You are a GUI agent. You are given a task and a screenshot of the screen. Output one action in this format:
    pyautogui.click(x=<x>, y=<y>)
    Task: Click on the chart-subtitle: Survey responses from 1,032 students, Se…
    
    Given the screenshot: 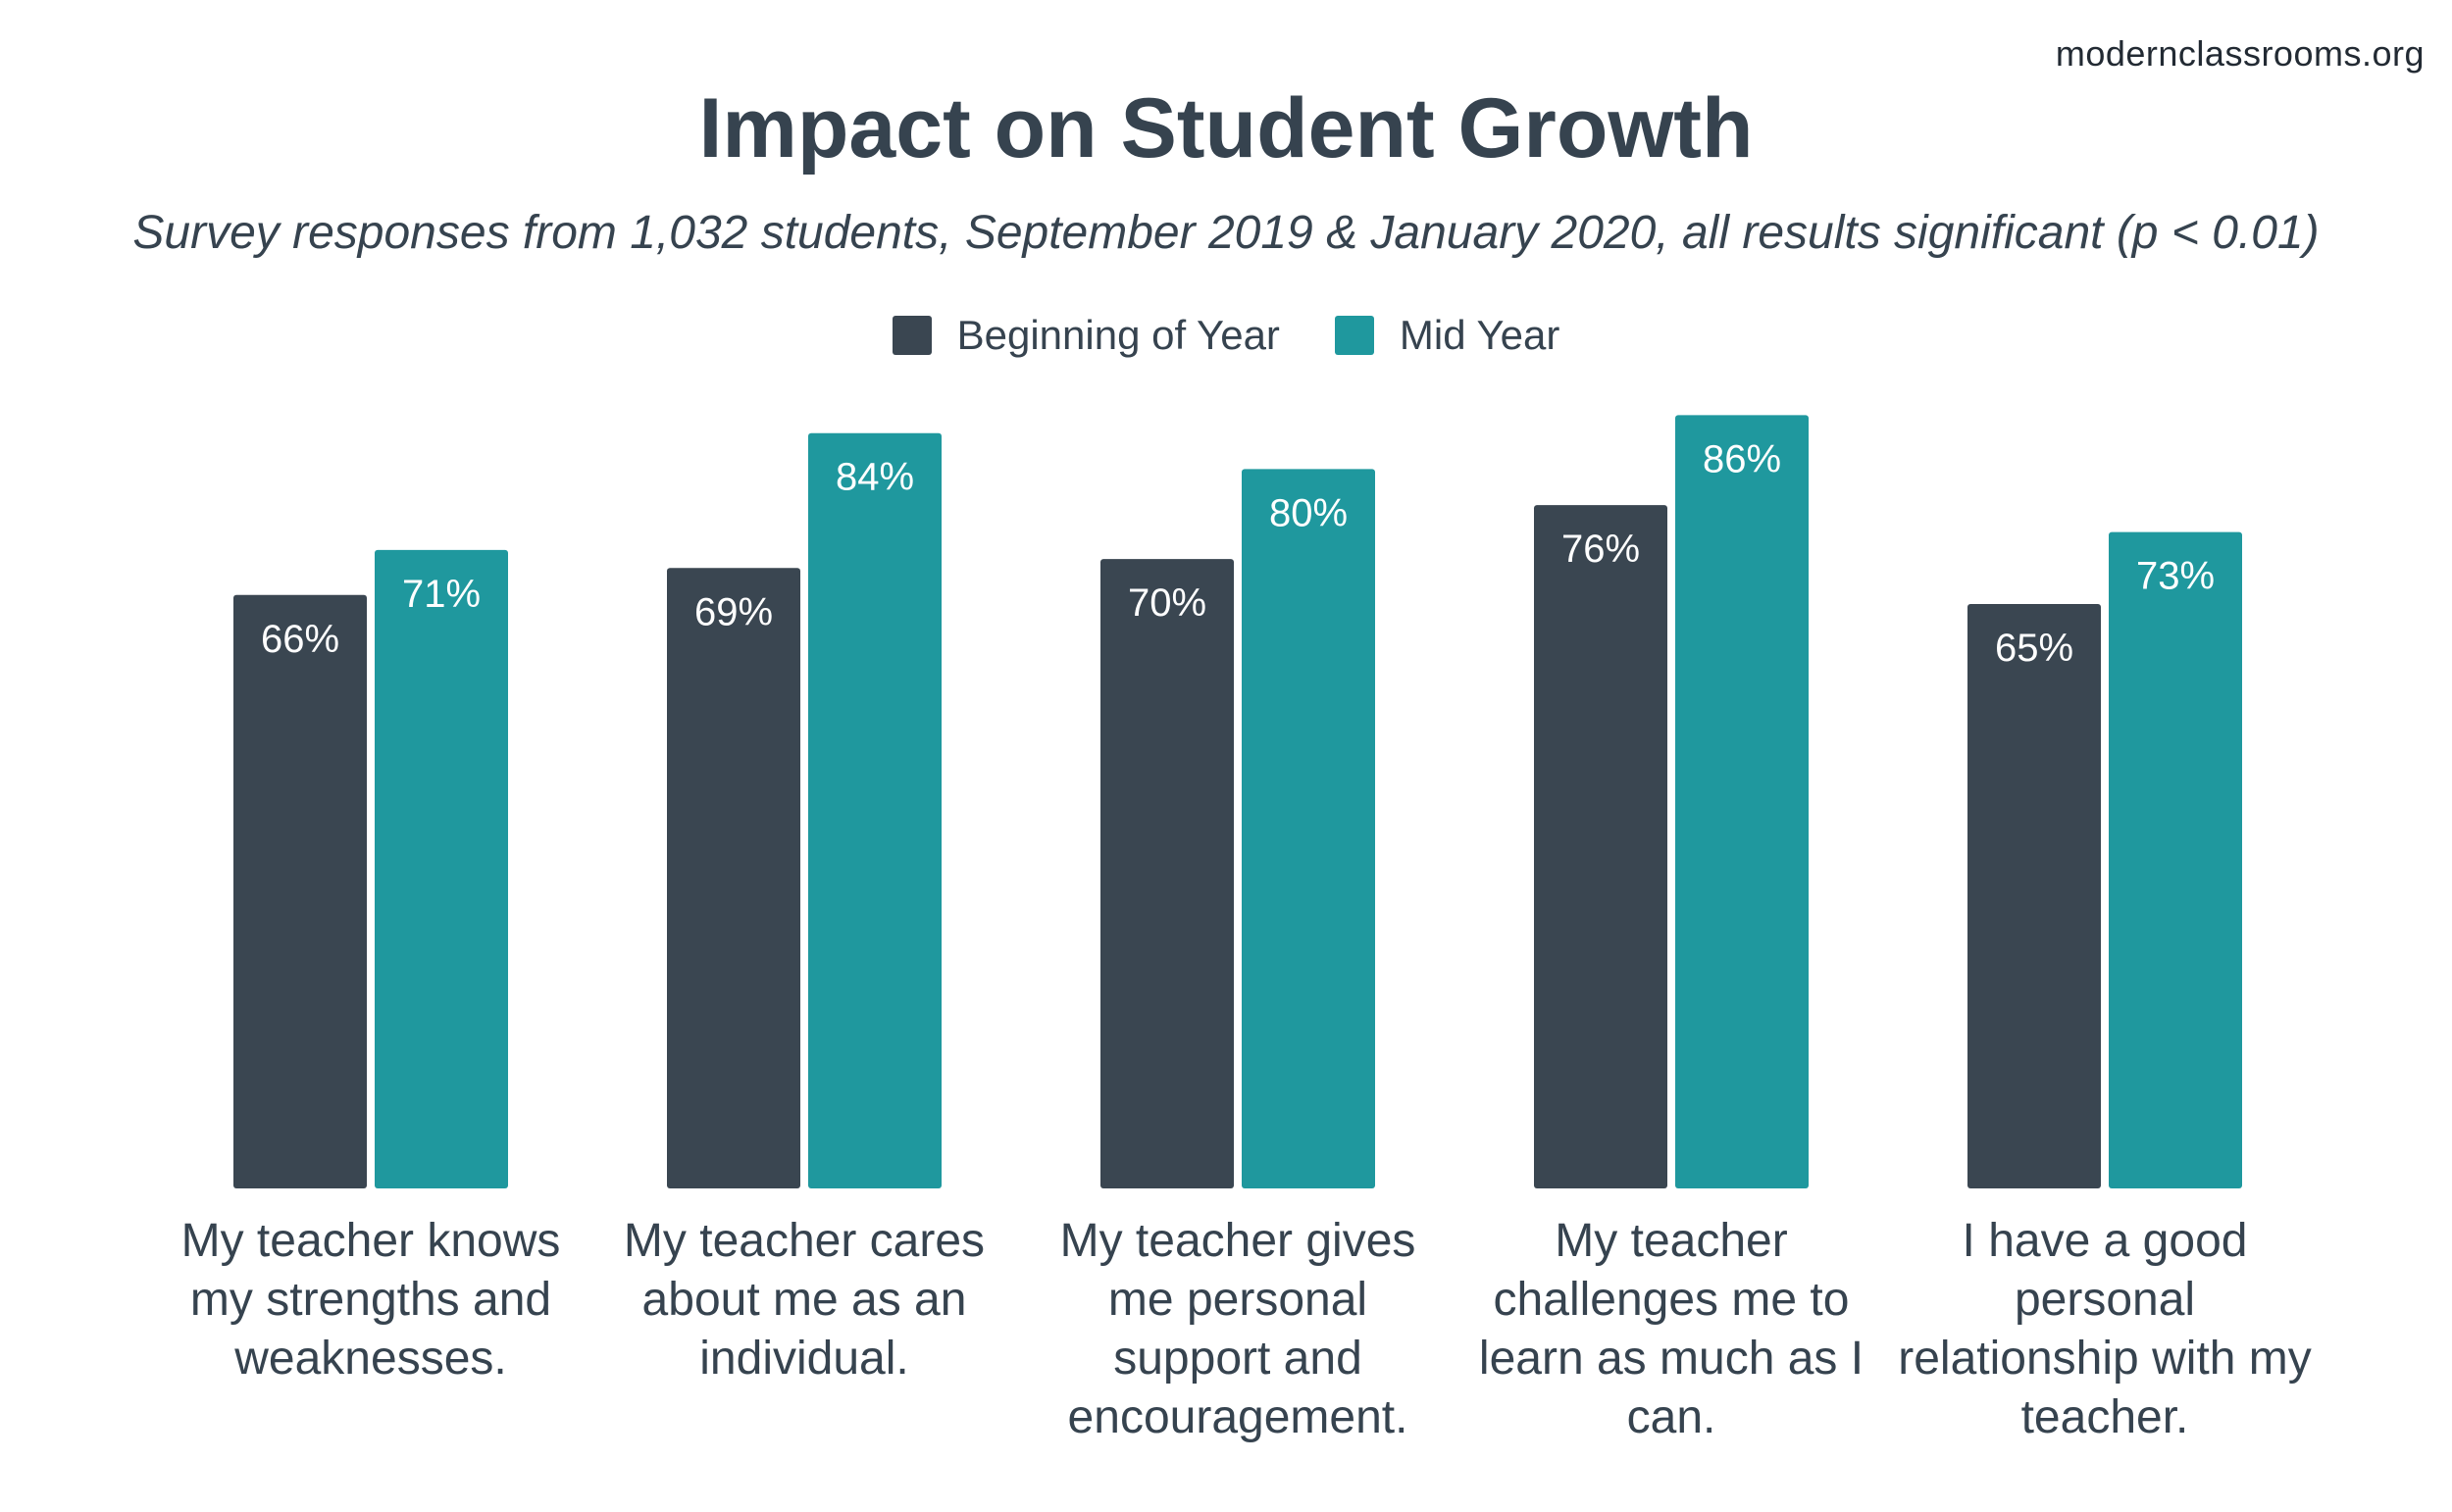 What is the action you would take?
    pyautogui.click(x=1226, y=233)
    